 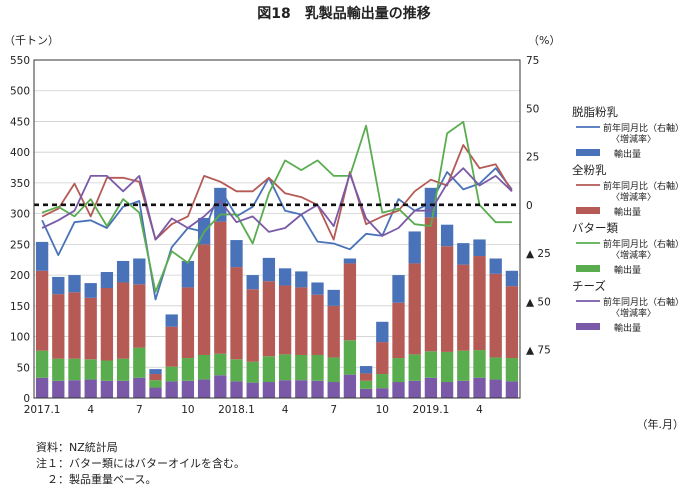 What do you see at coordinates (382, 410) in the screenshot?
I see `x-tick-label: 10` at bounding box center [382, 410].